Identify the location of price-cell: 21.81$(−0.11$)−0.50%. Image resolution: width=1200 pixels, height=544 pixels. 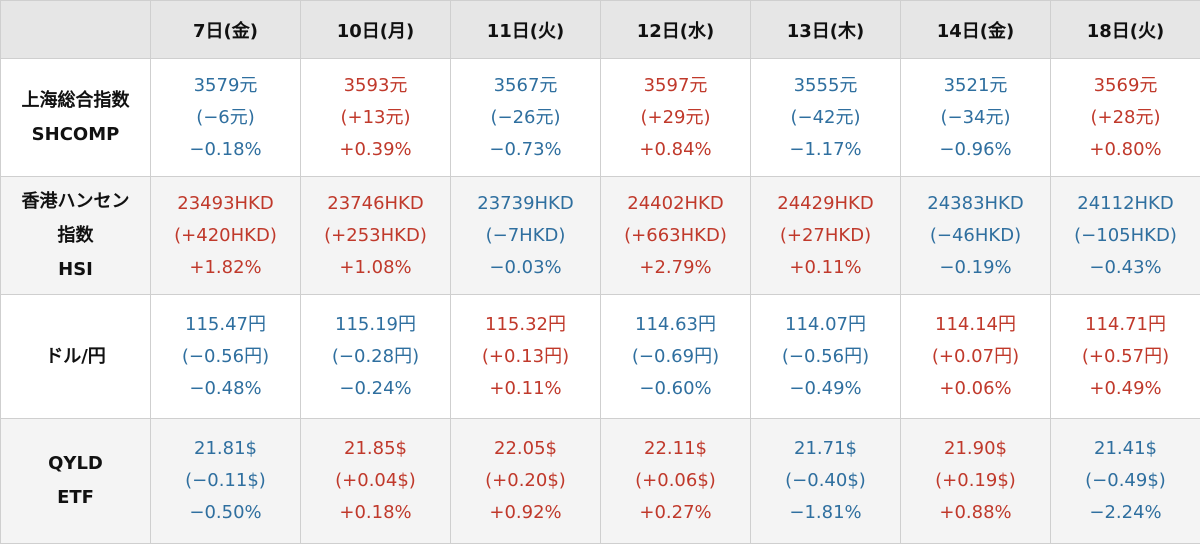
(226, 481).